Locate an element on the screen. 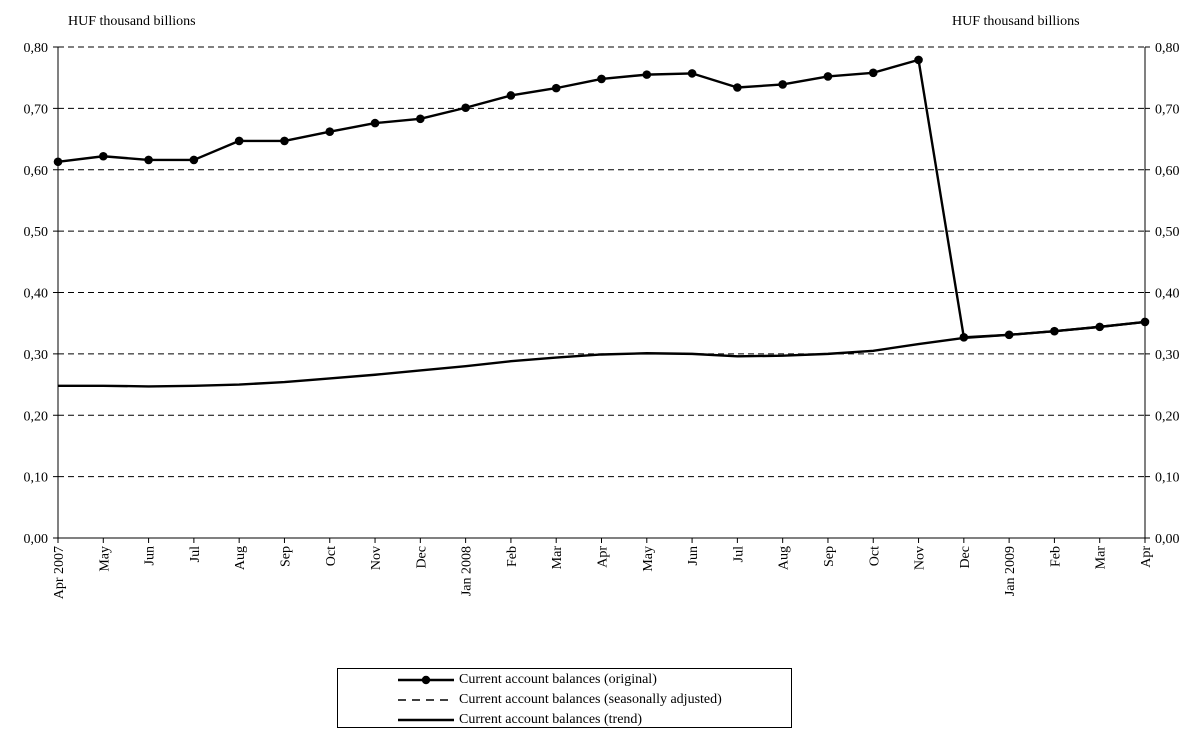 The width and height of the screenshot is (1192, 731). left-tick-label: 0,50 is located at coordinates (36, 232).